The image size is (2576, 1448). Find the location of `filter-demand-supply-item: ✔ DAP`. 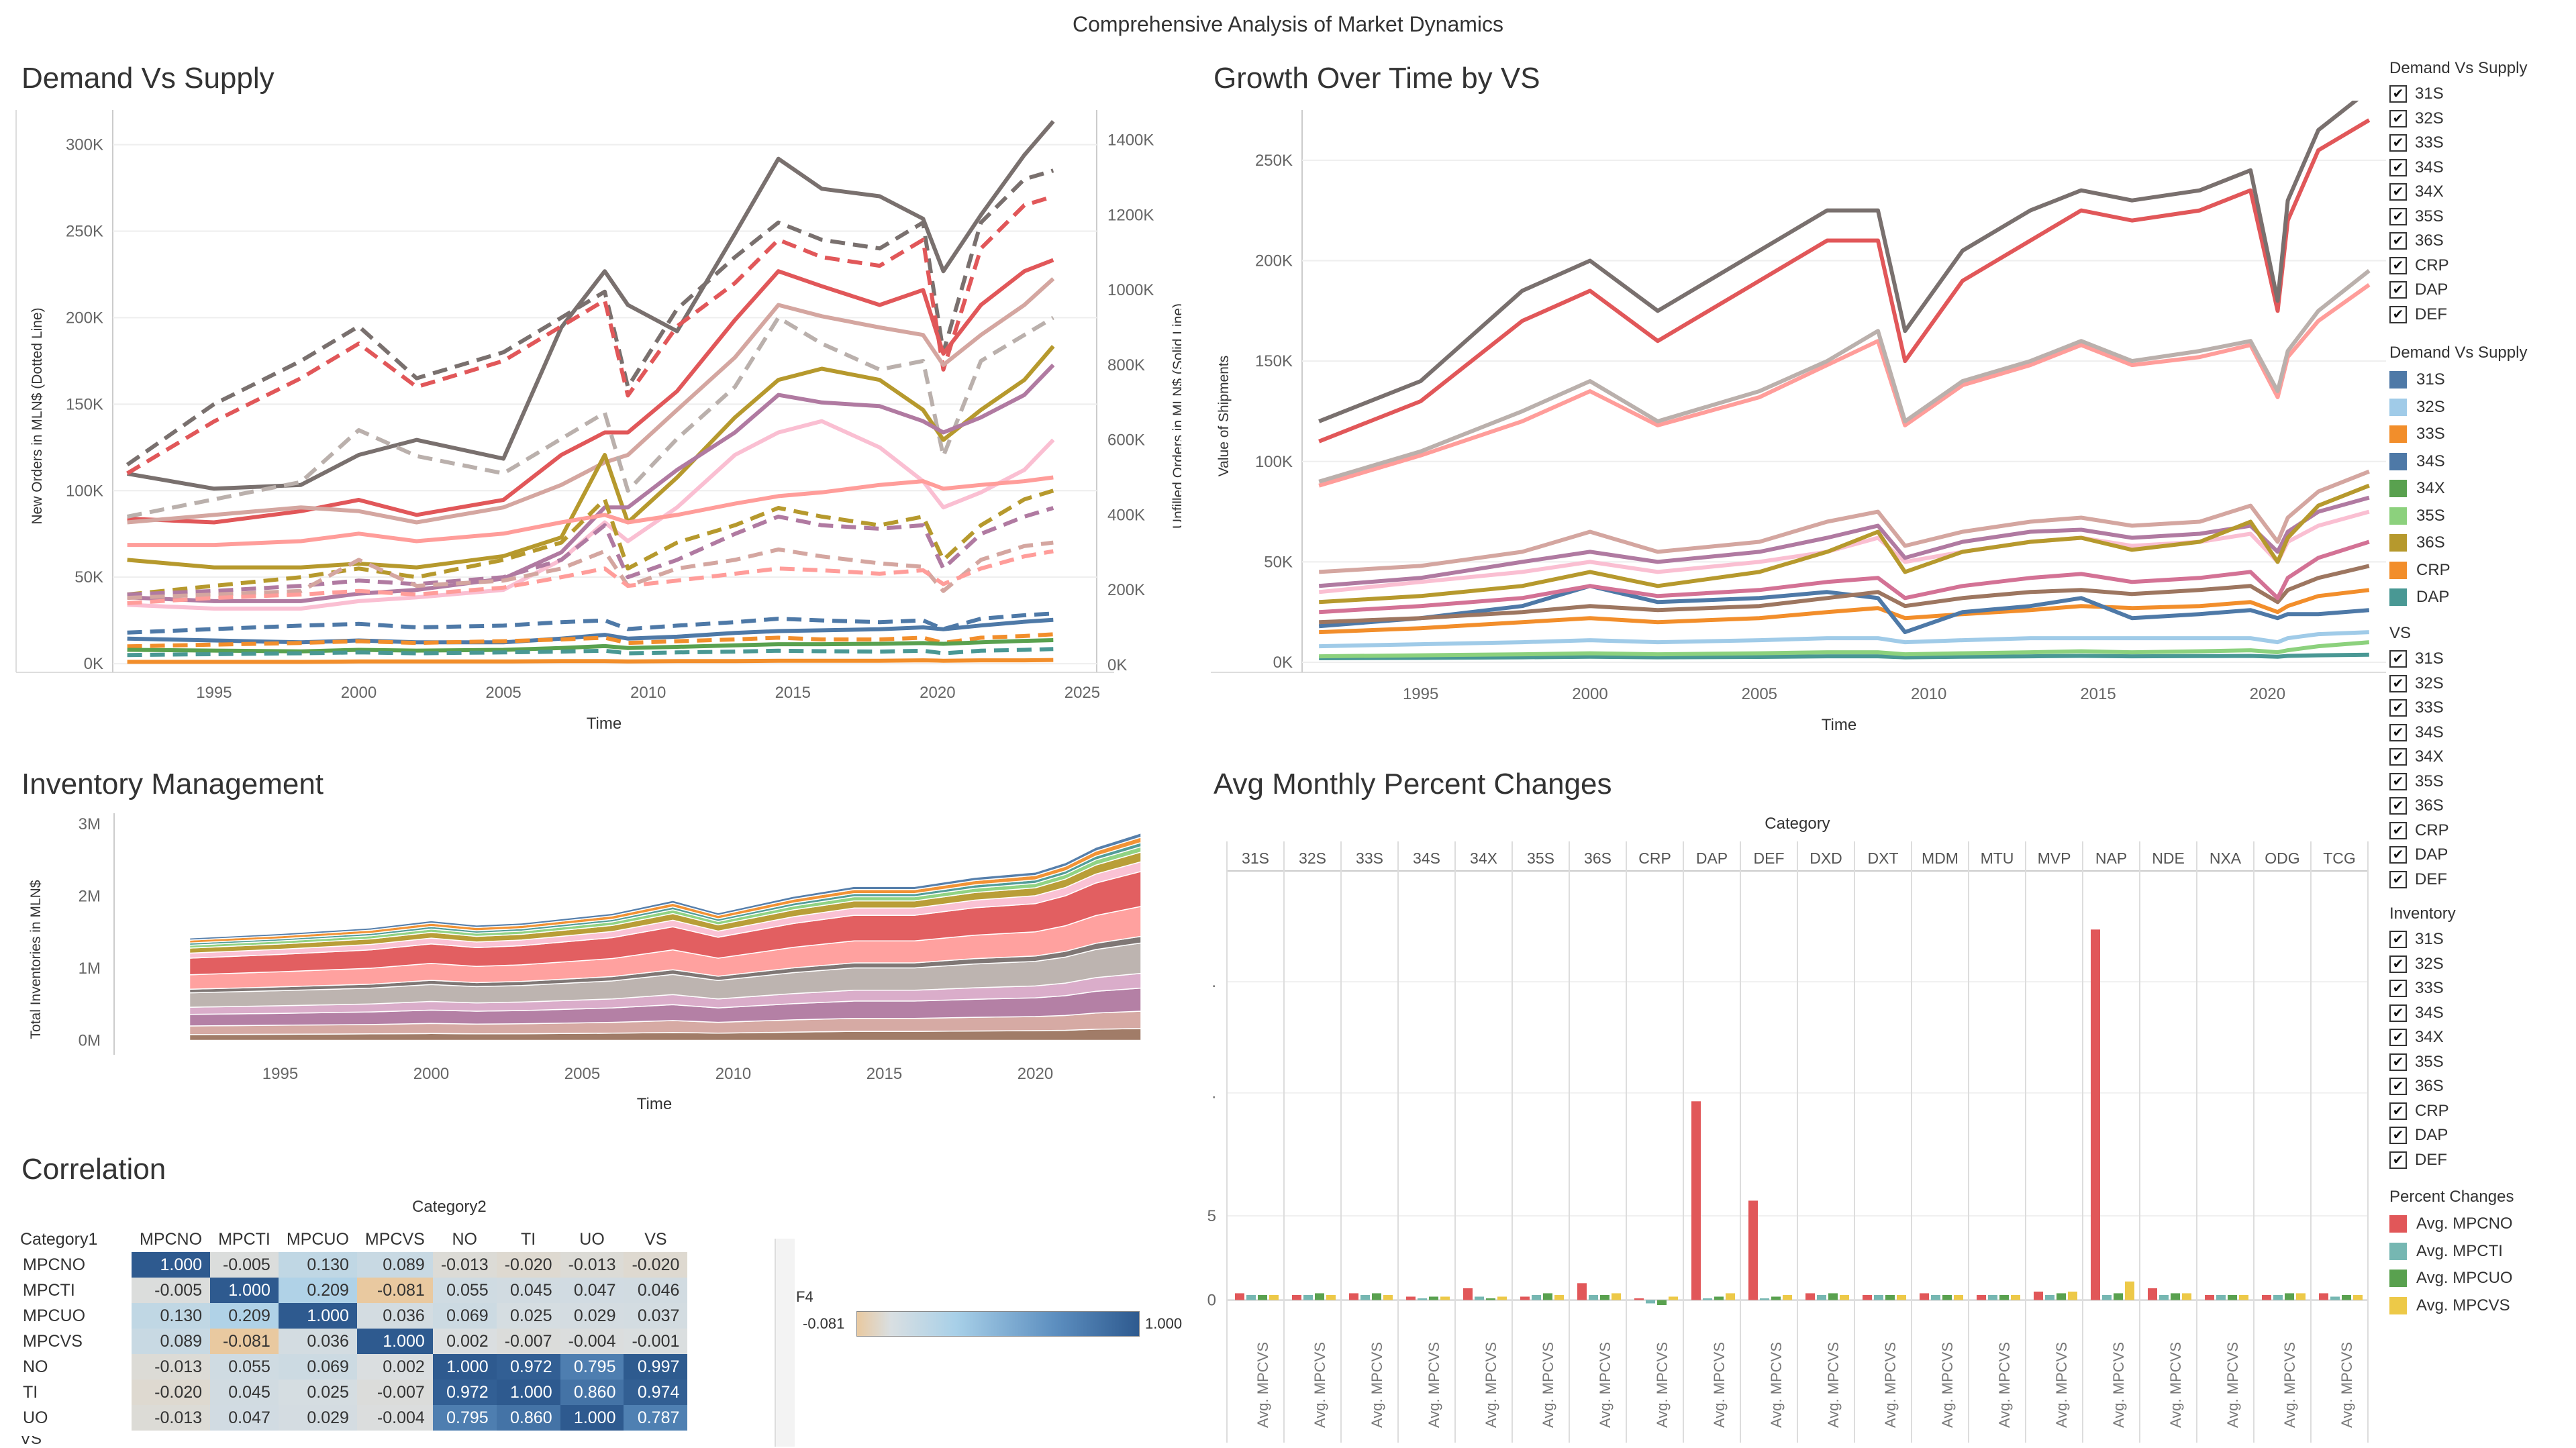

filter-demand-supply-item: ✔ DAP is located at coordinates (2458, 290).